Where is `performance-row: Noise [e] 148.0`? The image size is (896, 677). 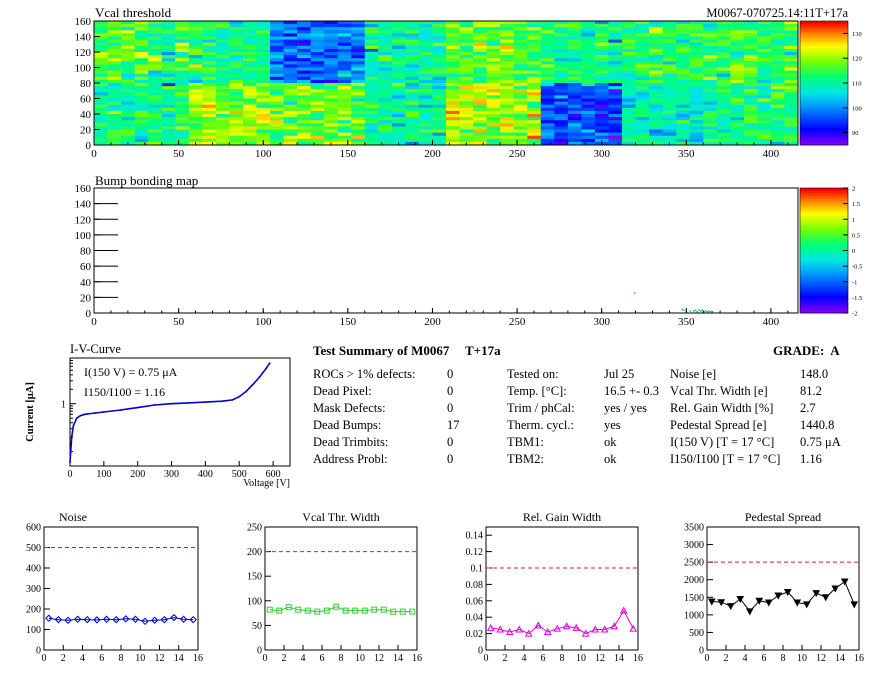 performance-row: Noise [e] 148.0 is located at coordinates (770, 374).